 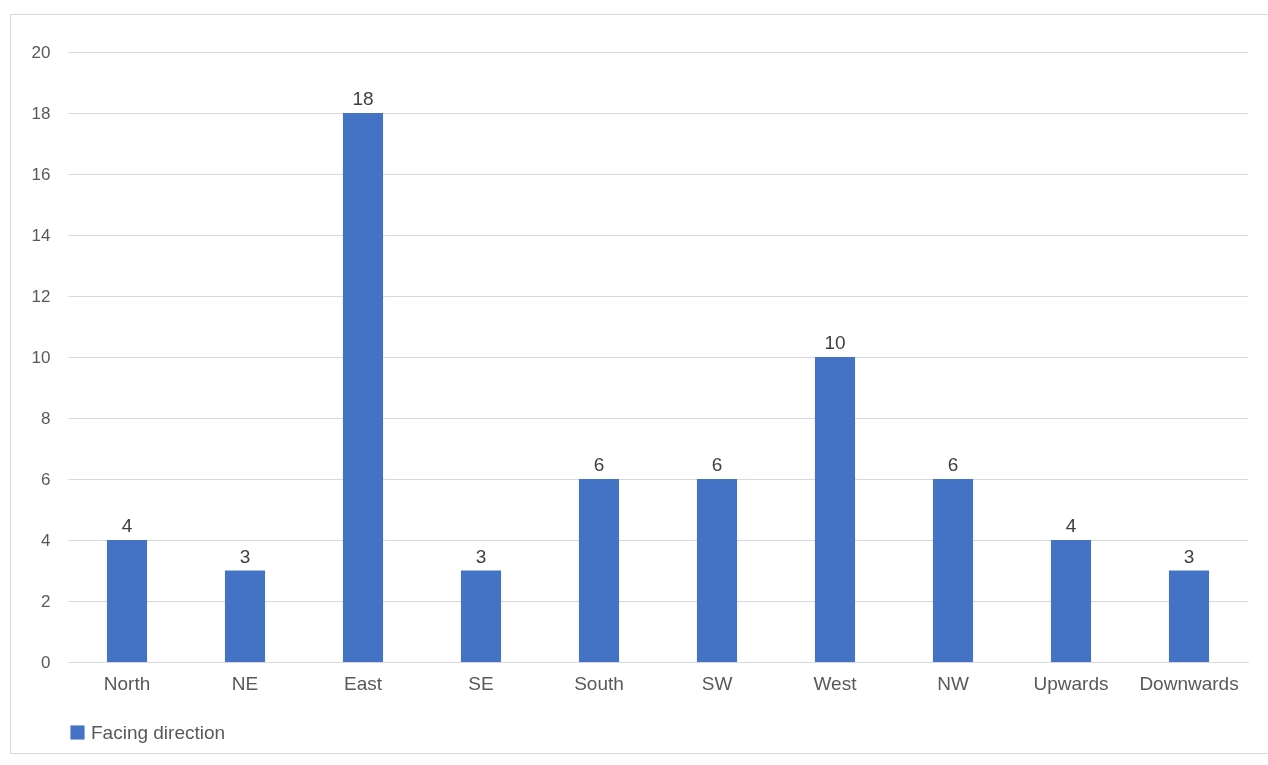 I want to click on x-tick-label: NW, so click(x=953, y=683).